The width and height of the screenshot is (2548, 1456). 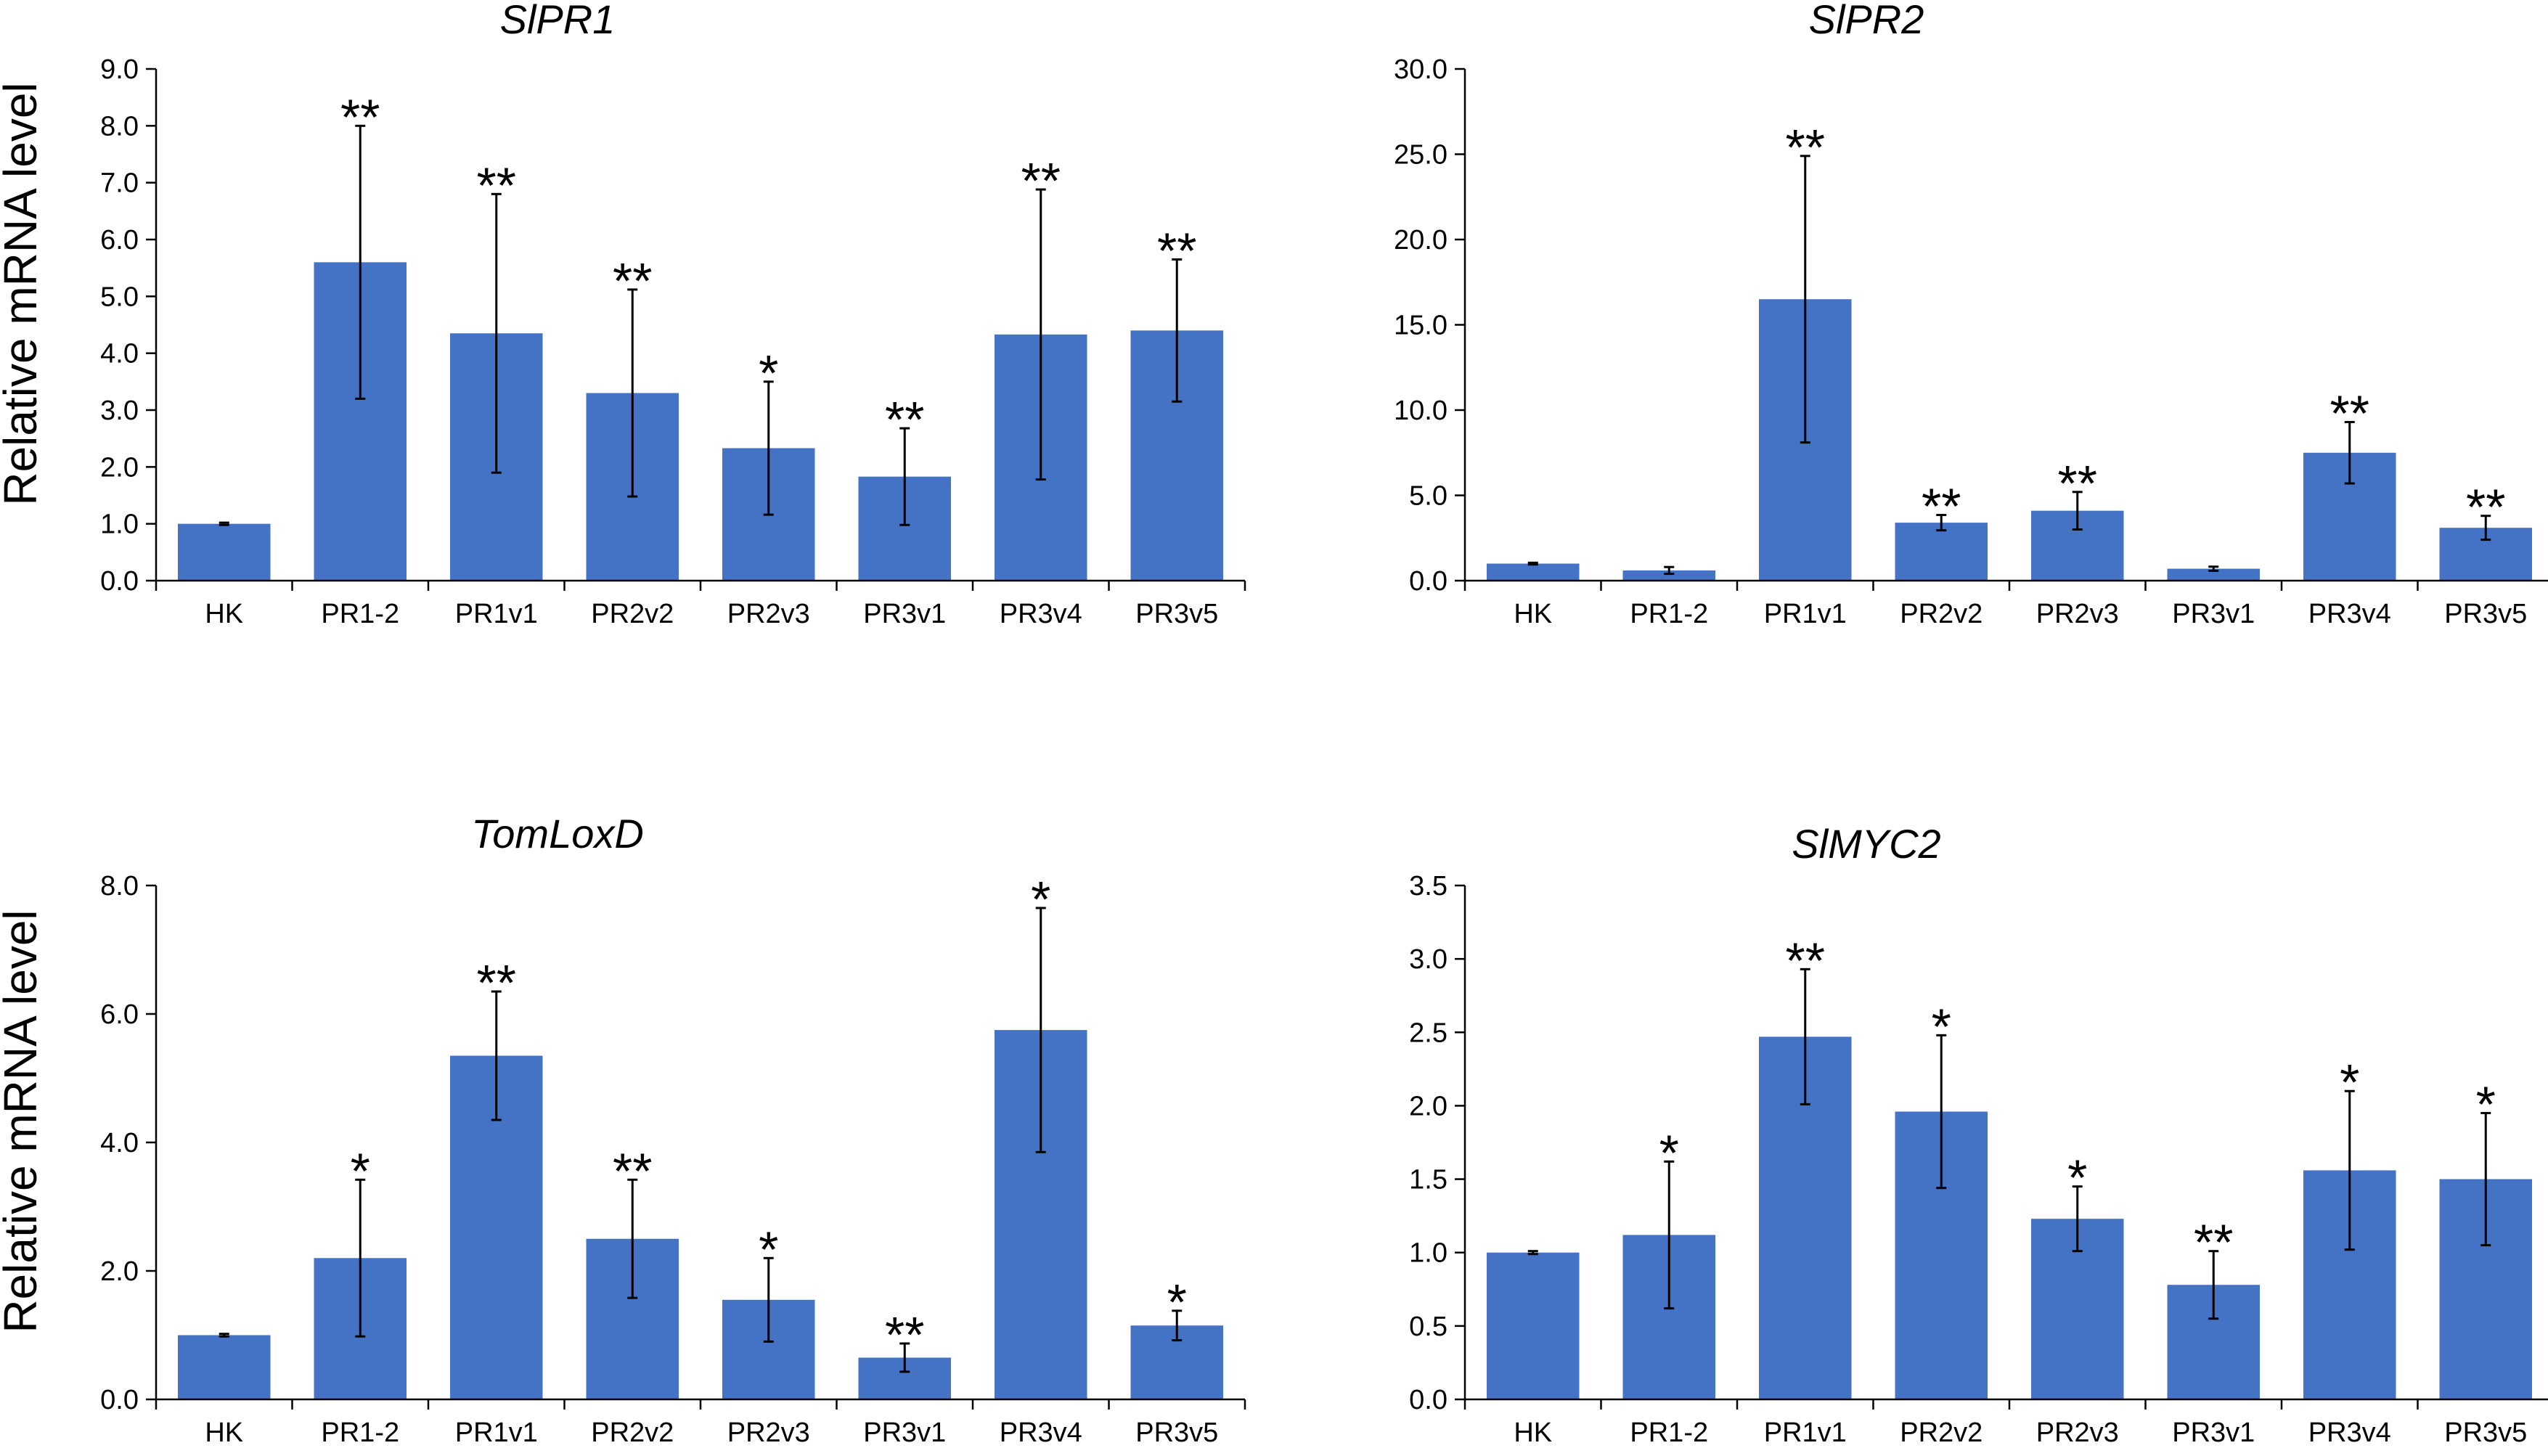 I want to click on y-tick-label: 2.5, so click(x=1428, y=1033).